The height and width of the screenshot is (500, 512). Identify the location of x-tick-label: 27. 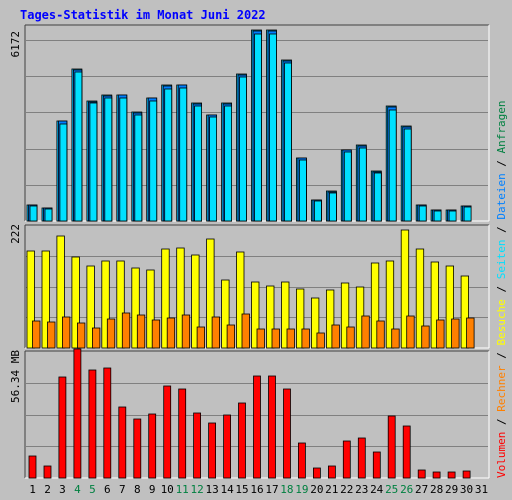
(421, 489).